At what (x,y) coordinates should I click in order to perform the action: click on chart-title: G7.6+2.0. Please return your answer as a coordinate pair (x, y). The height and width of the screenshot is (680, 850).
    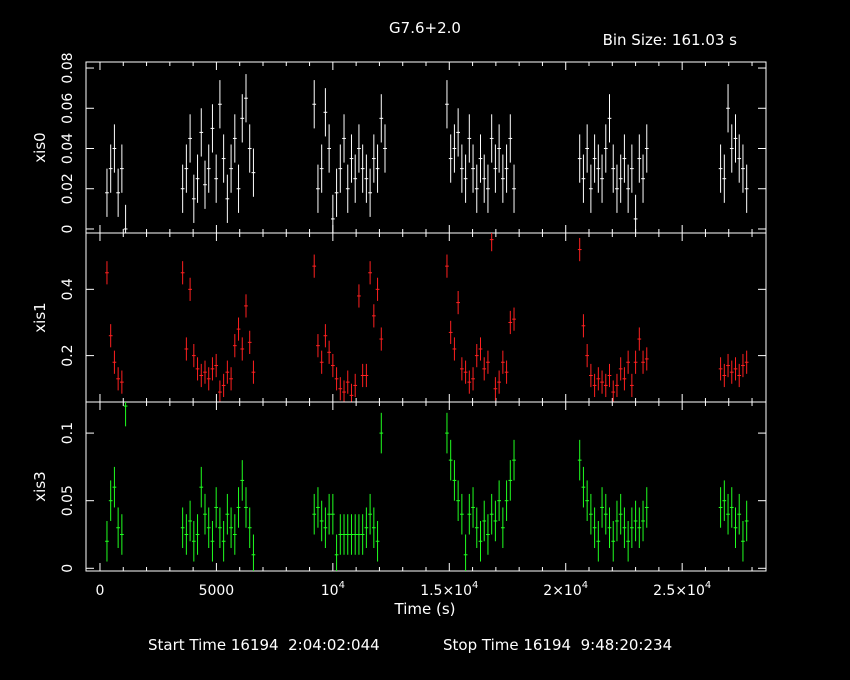
    Looking at the image, I should click on (425, 28).